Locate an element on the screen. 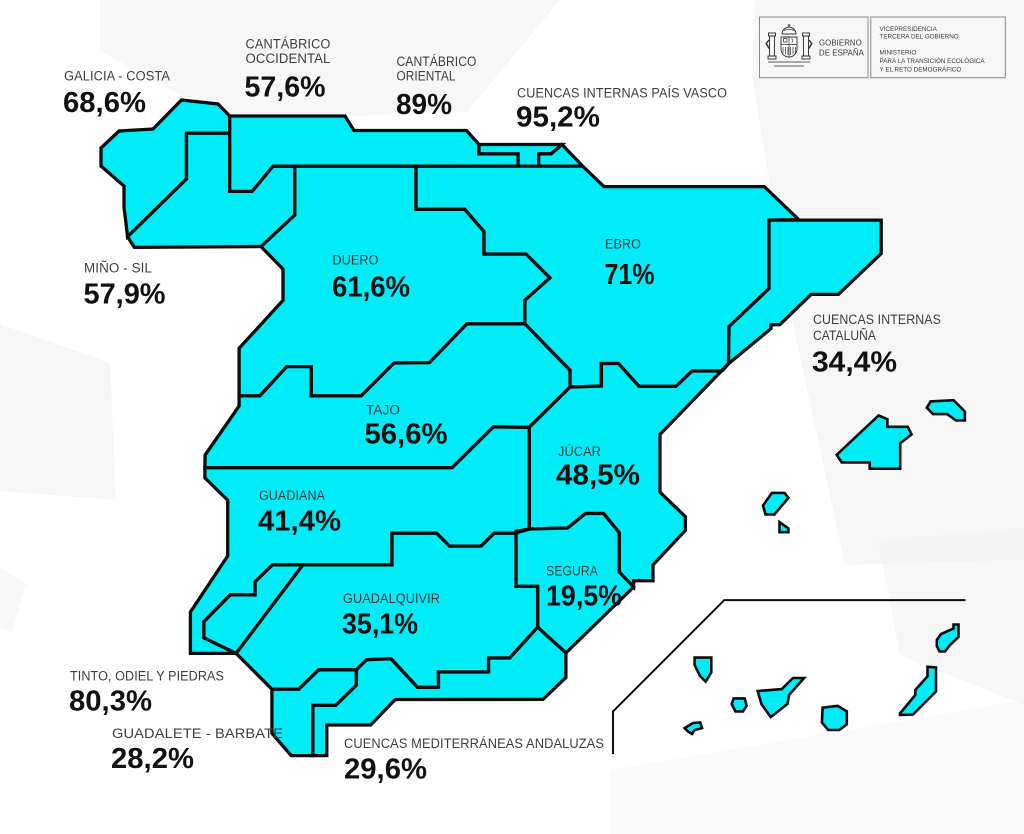 The width and height of the screenshot is (1024, 834). svg-text: EBRO is located at coordinates (623, 244).